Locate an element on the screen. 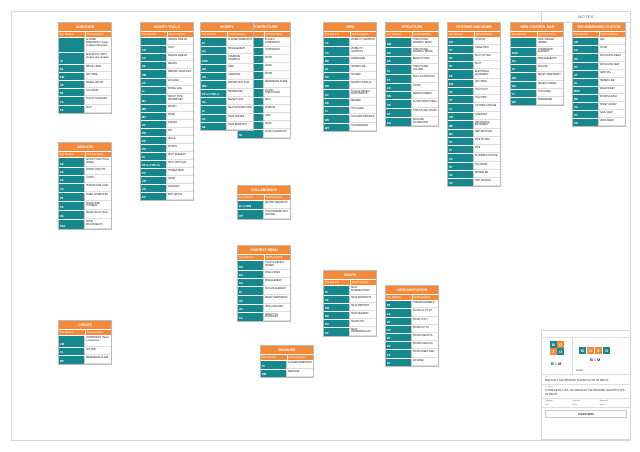 Image resolution: width=640 pixels, height=452 pixels. shortcut-key: HR is located at coordinates (523, 77).